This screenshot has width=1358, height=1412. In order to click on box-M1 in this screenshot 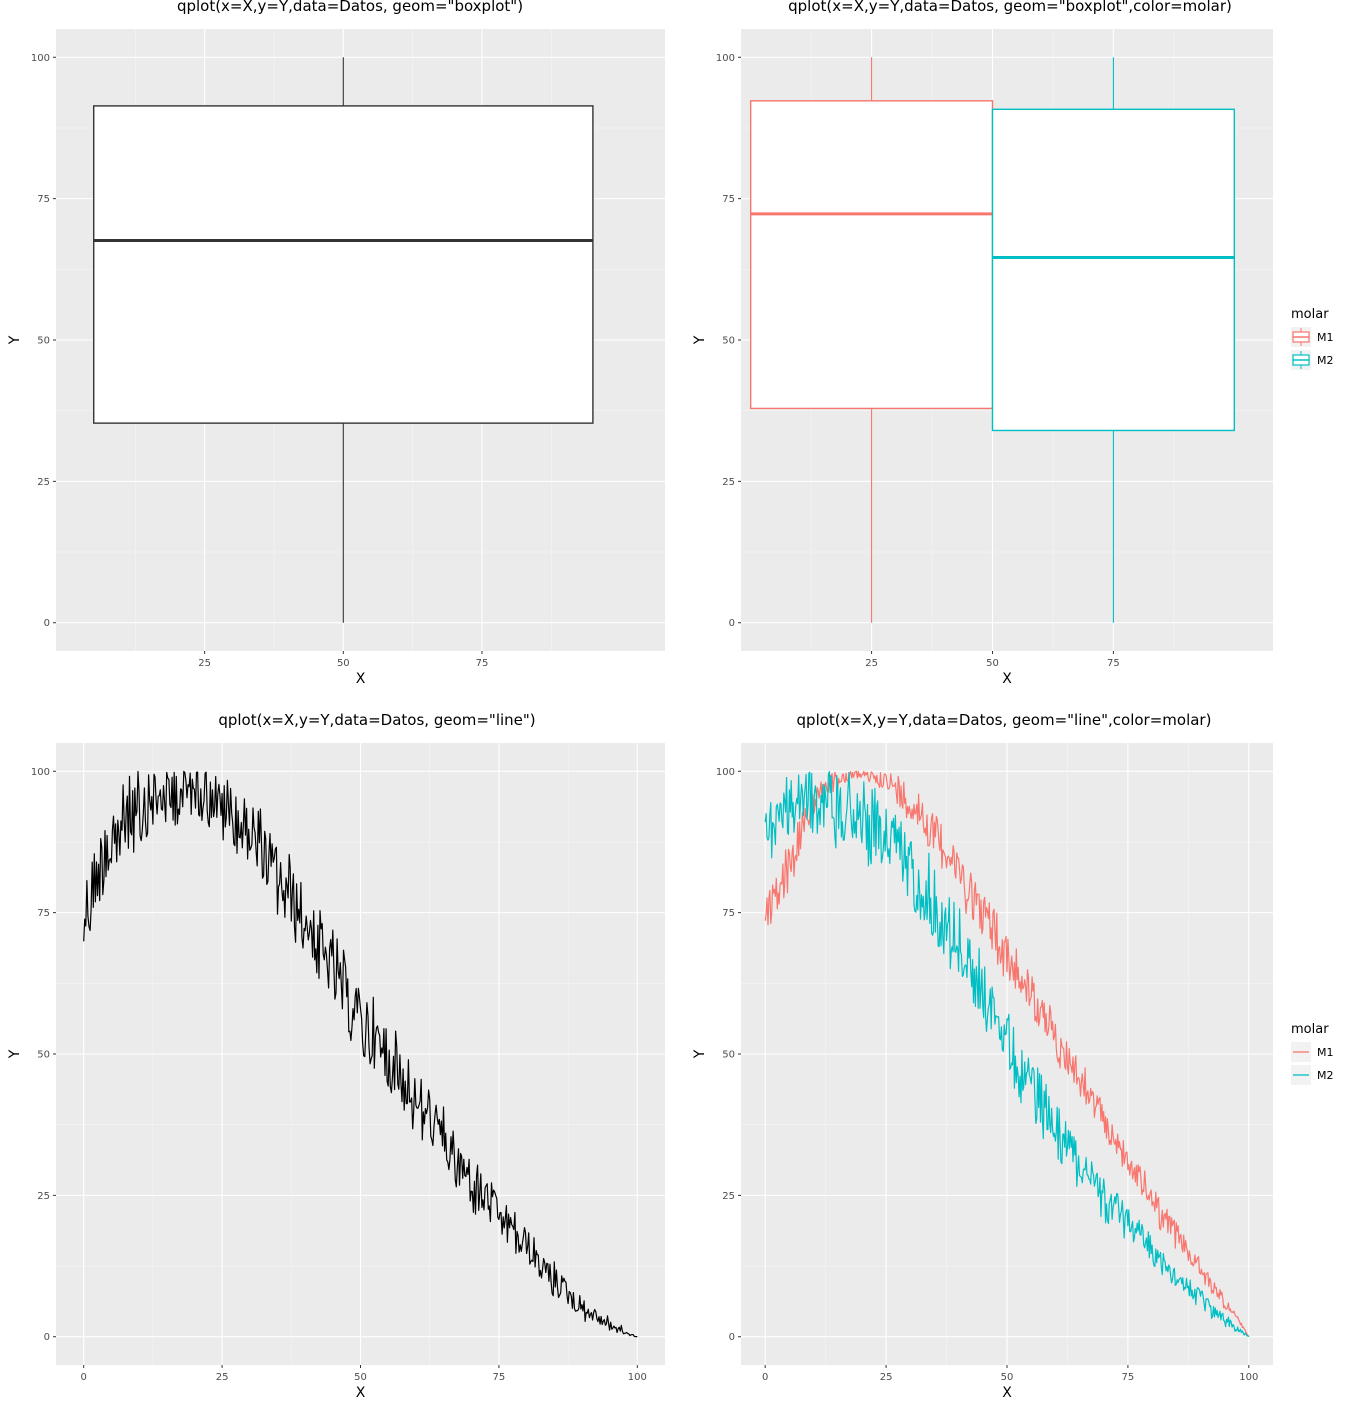, I will do `click(871, 340)`.